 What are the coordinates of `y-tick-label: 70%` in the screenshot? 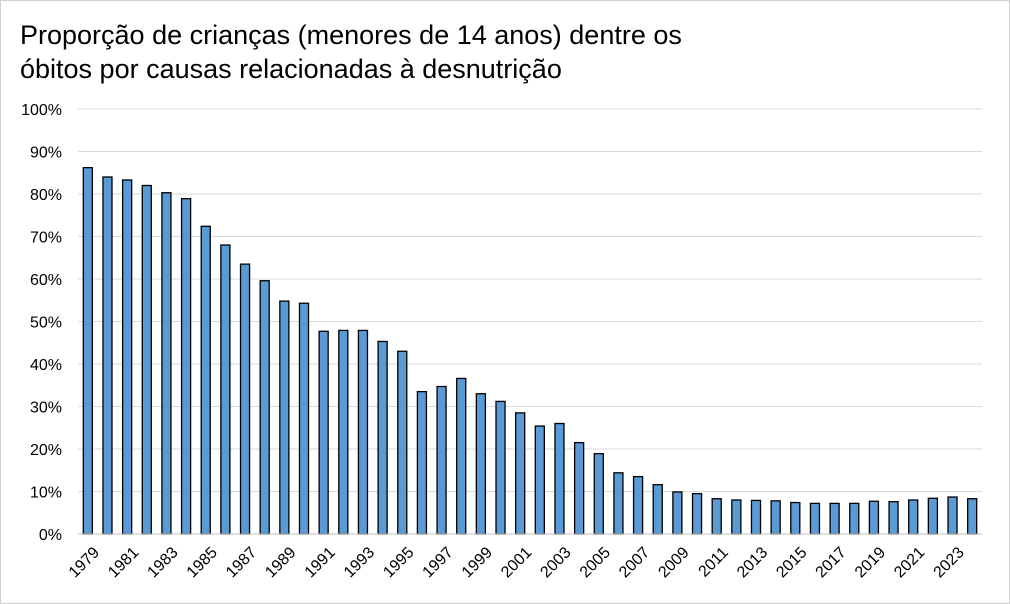 It's located at (46, 238).